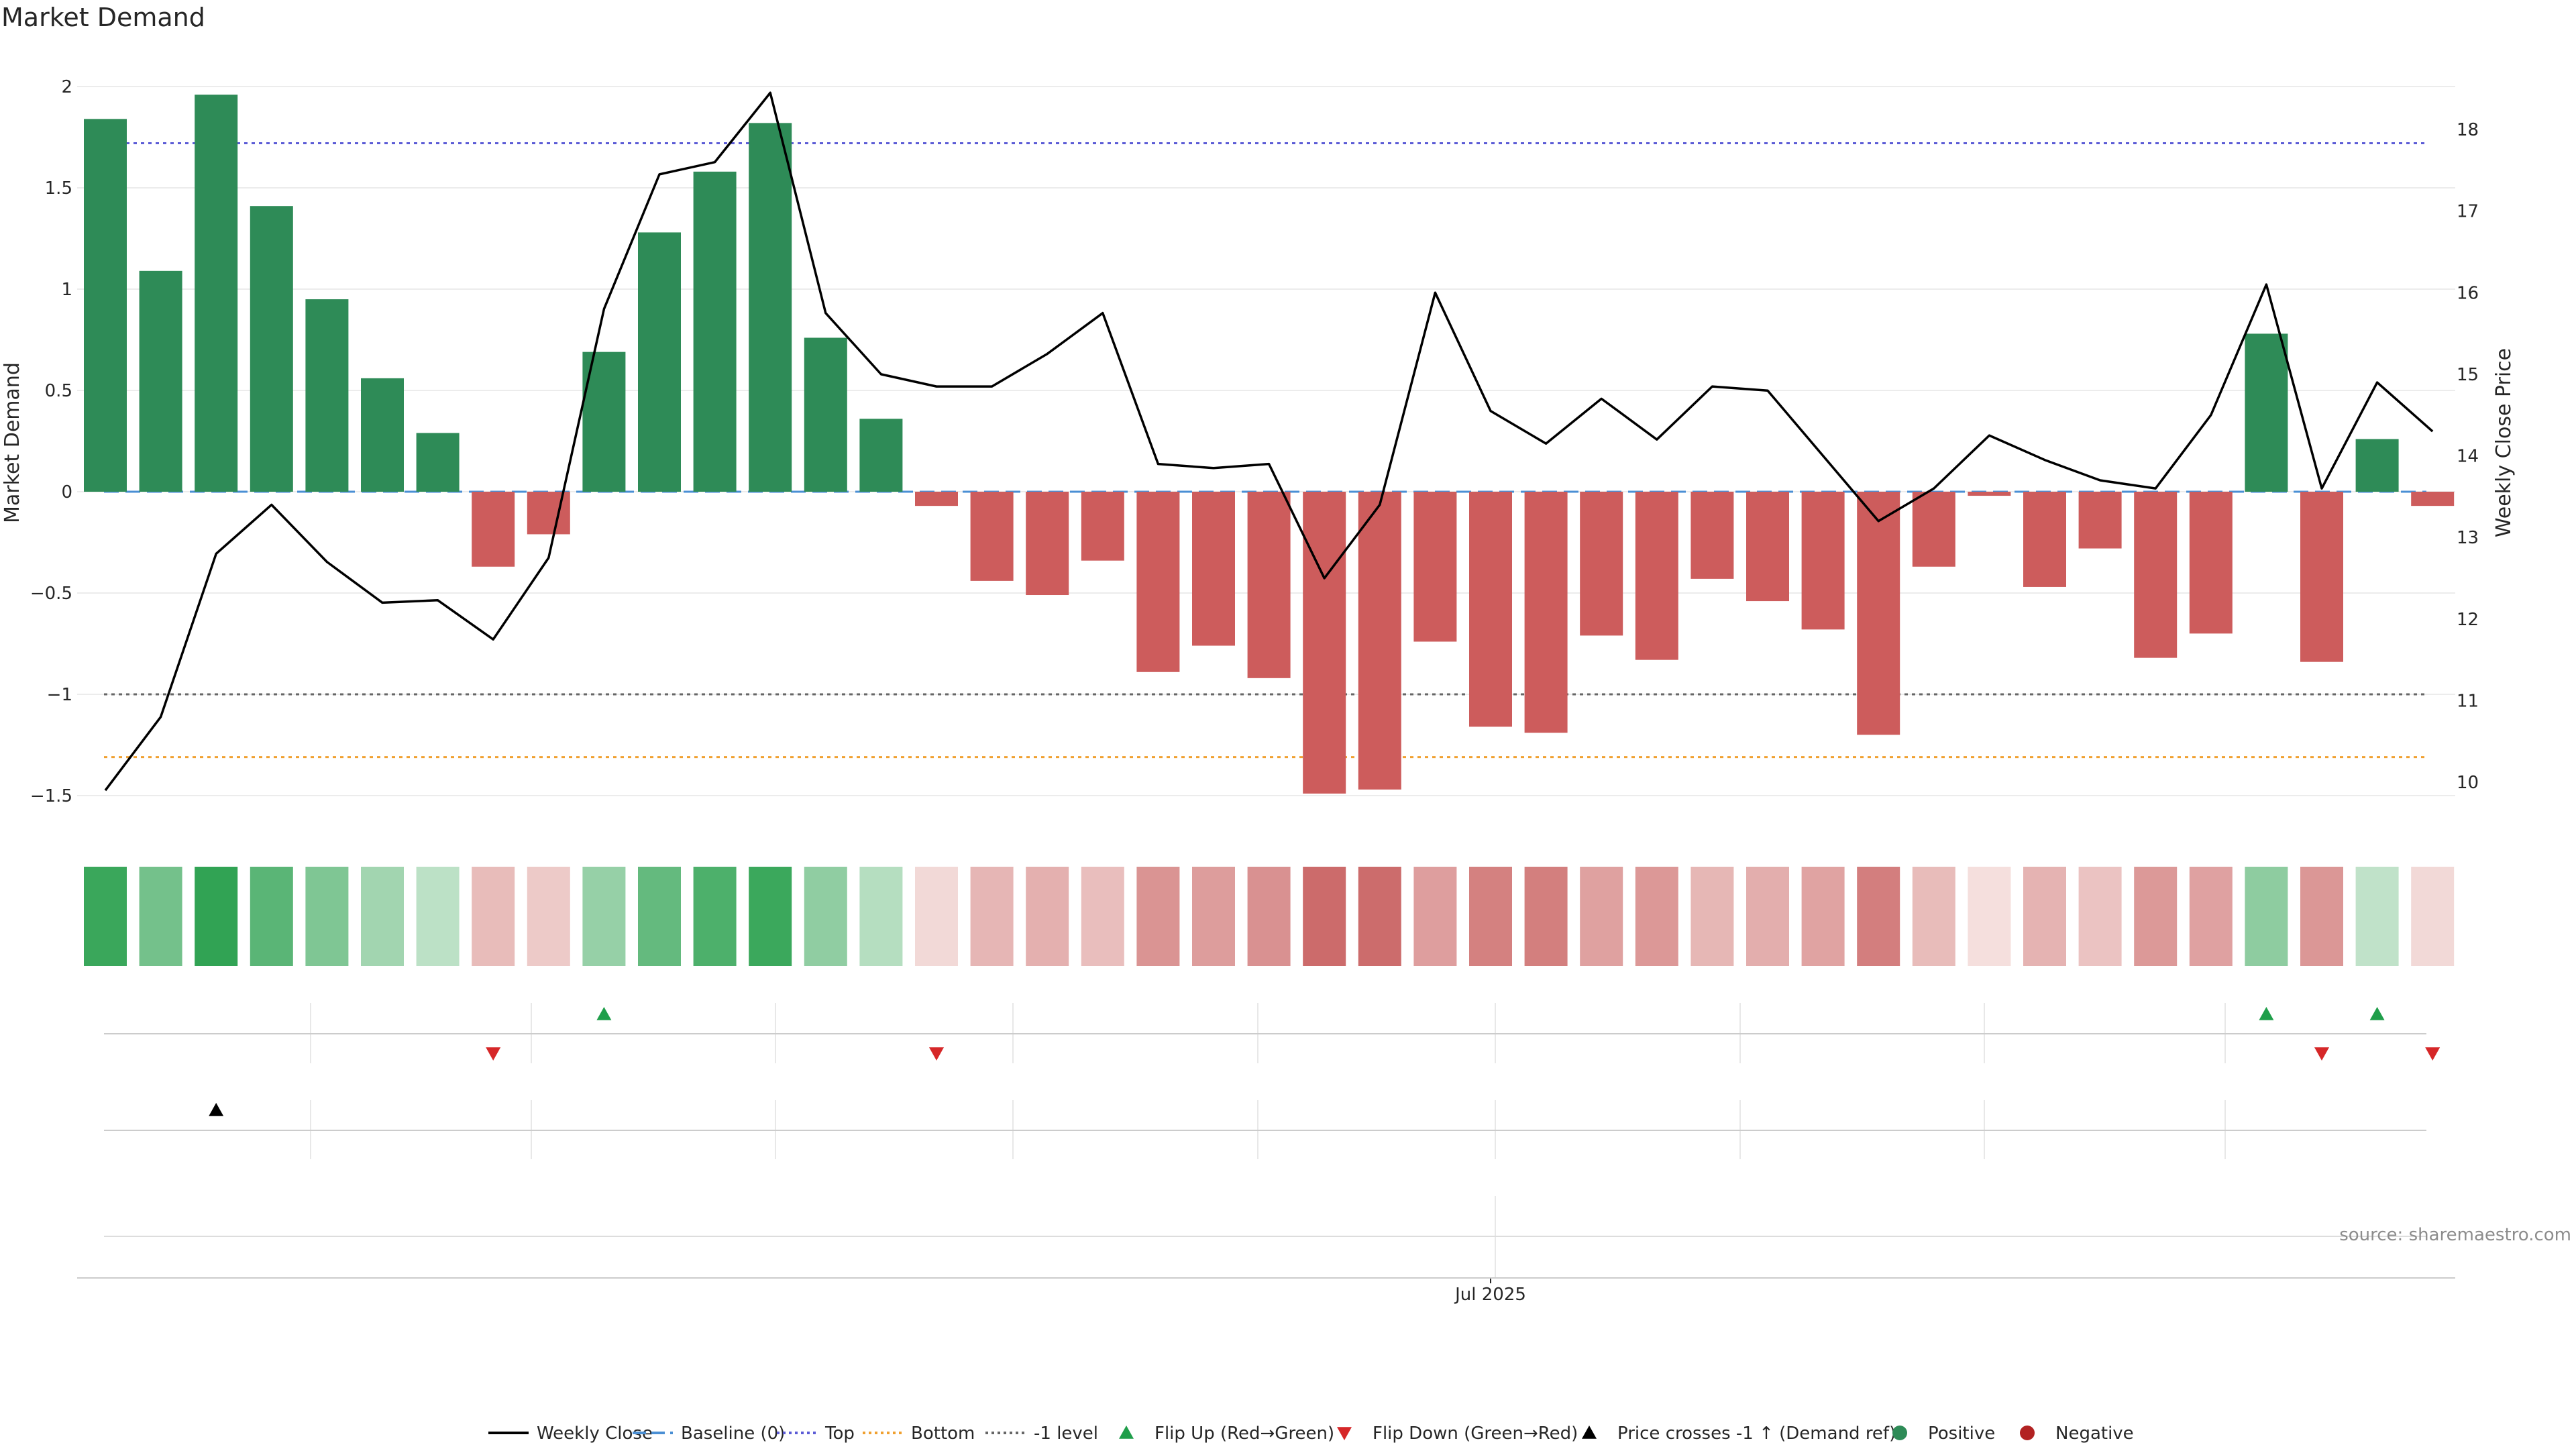 This screenshot has height=1449, width=2576. I want to click on legend-triangle-up-icon, so click(1589, 1432).